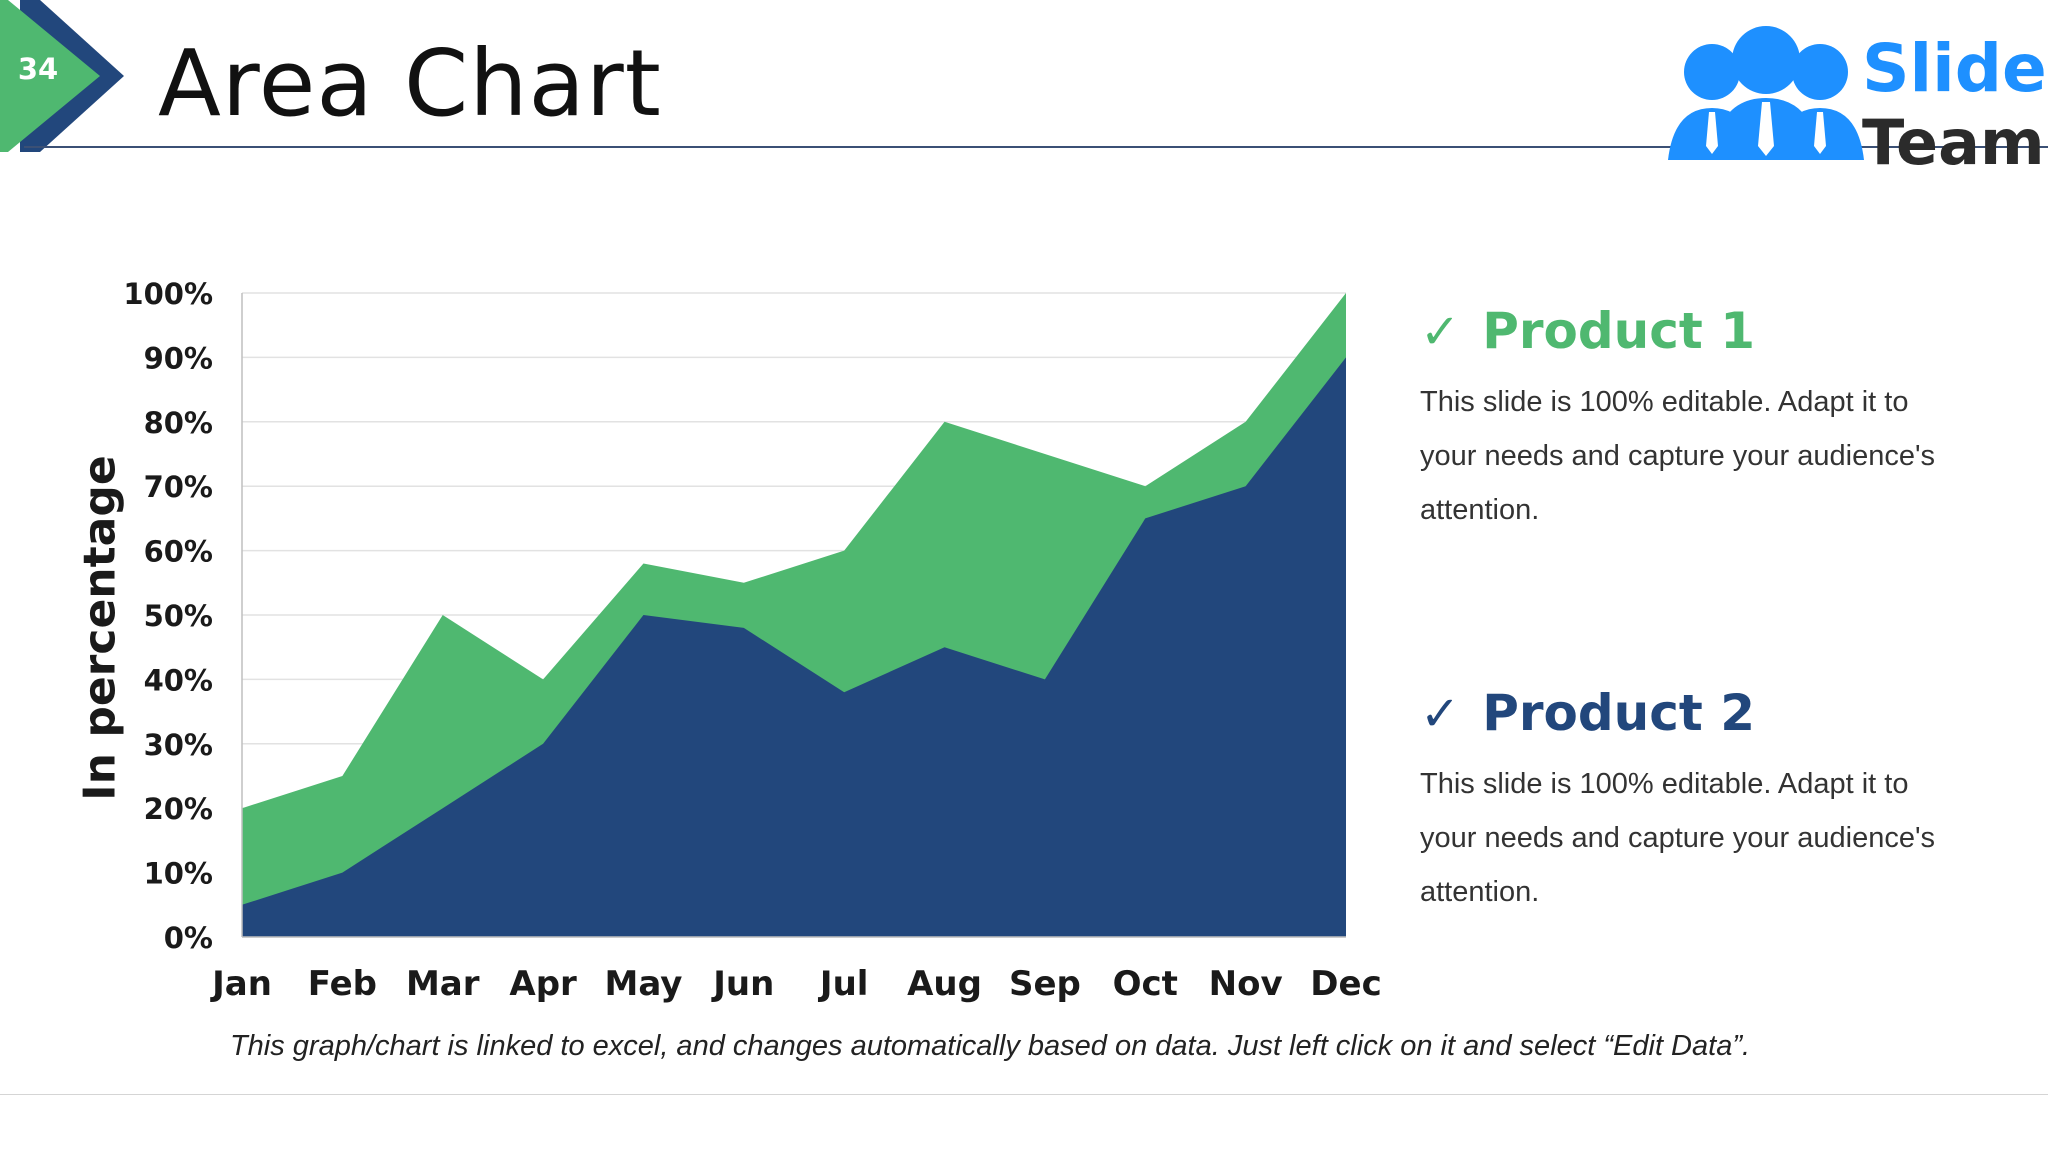 The image size is (2048, 1152). What do you see at coordinates (178, 745) in the screenshot?
I see `y-tick-label: 30%` at bounding box center [178, 745].